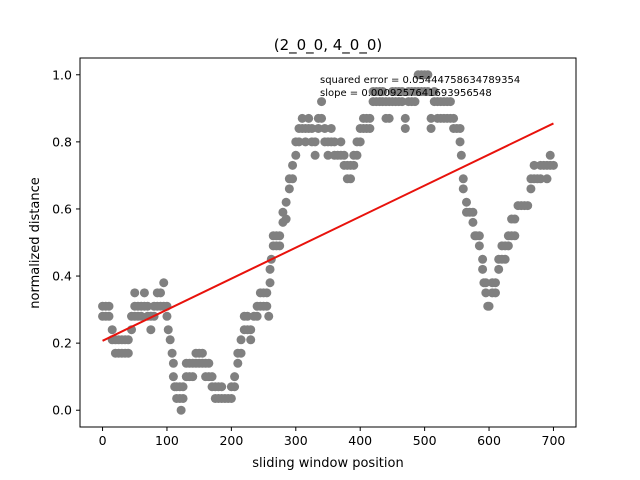  I want to click on x-tick-label: 300, so click(296, 440).